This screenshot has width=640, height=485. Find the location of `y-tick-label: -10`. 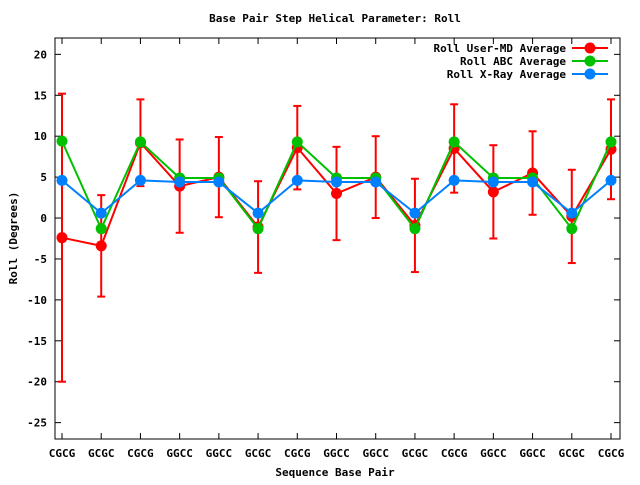

y-tick-label: -10 is located at coordinates (37, 300).